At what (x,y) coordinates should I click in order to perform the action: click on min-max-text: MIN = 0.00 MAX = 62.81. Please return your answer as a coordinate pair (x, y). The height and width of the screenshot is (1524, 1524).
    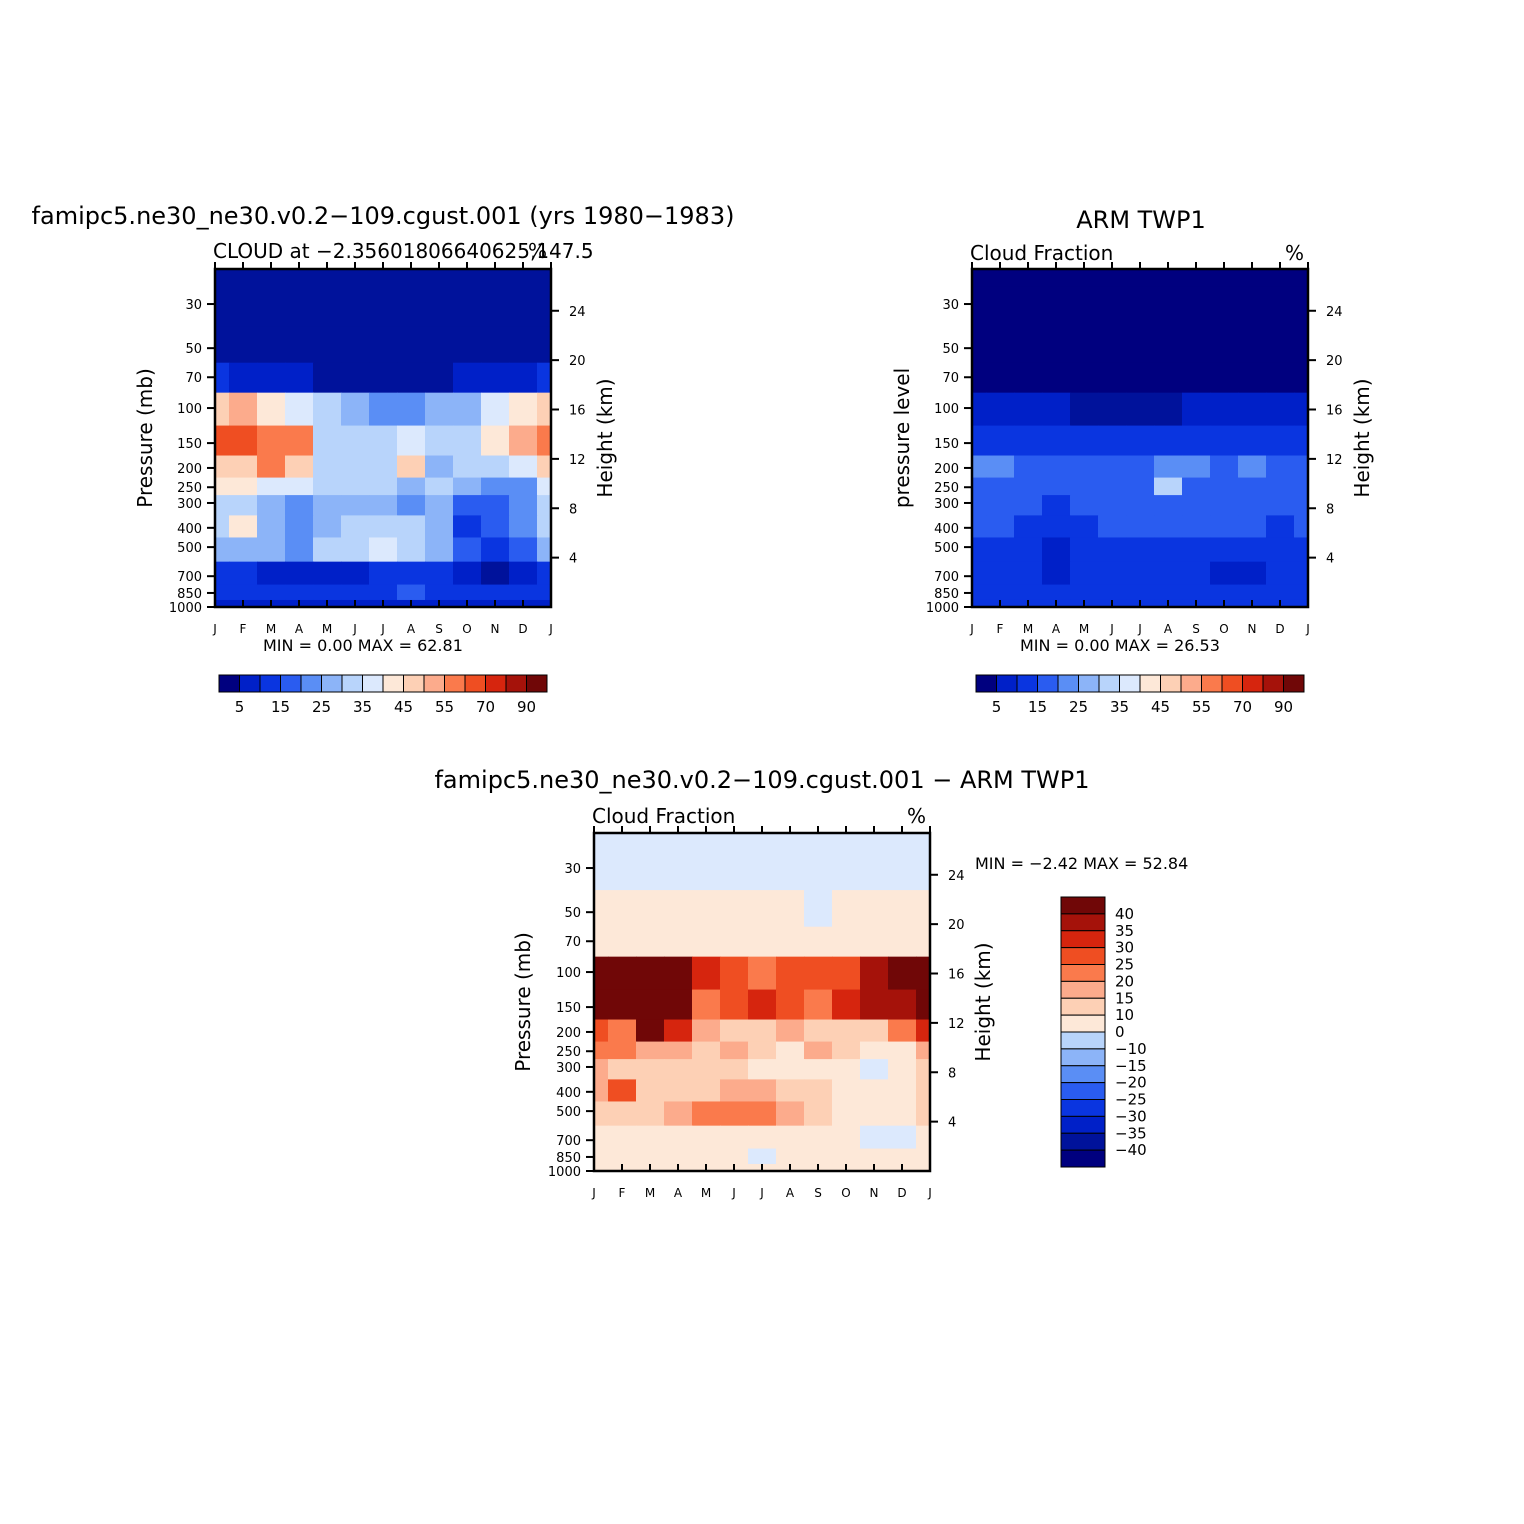
    Looking at the image, I should click on (363, 645).